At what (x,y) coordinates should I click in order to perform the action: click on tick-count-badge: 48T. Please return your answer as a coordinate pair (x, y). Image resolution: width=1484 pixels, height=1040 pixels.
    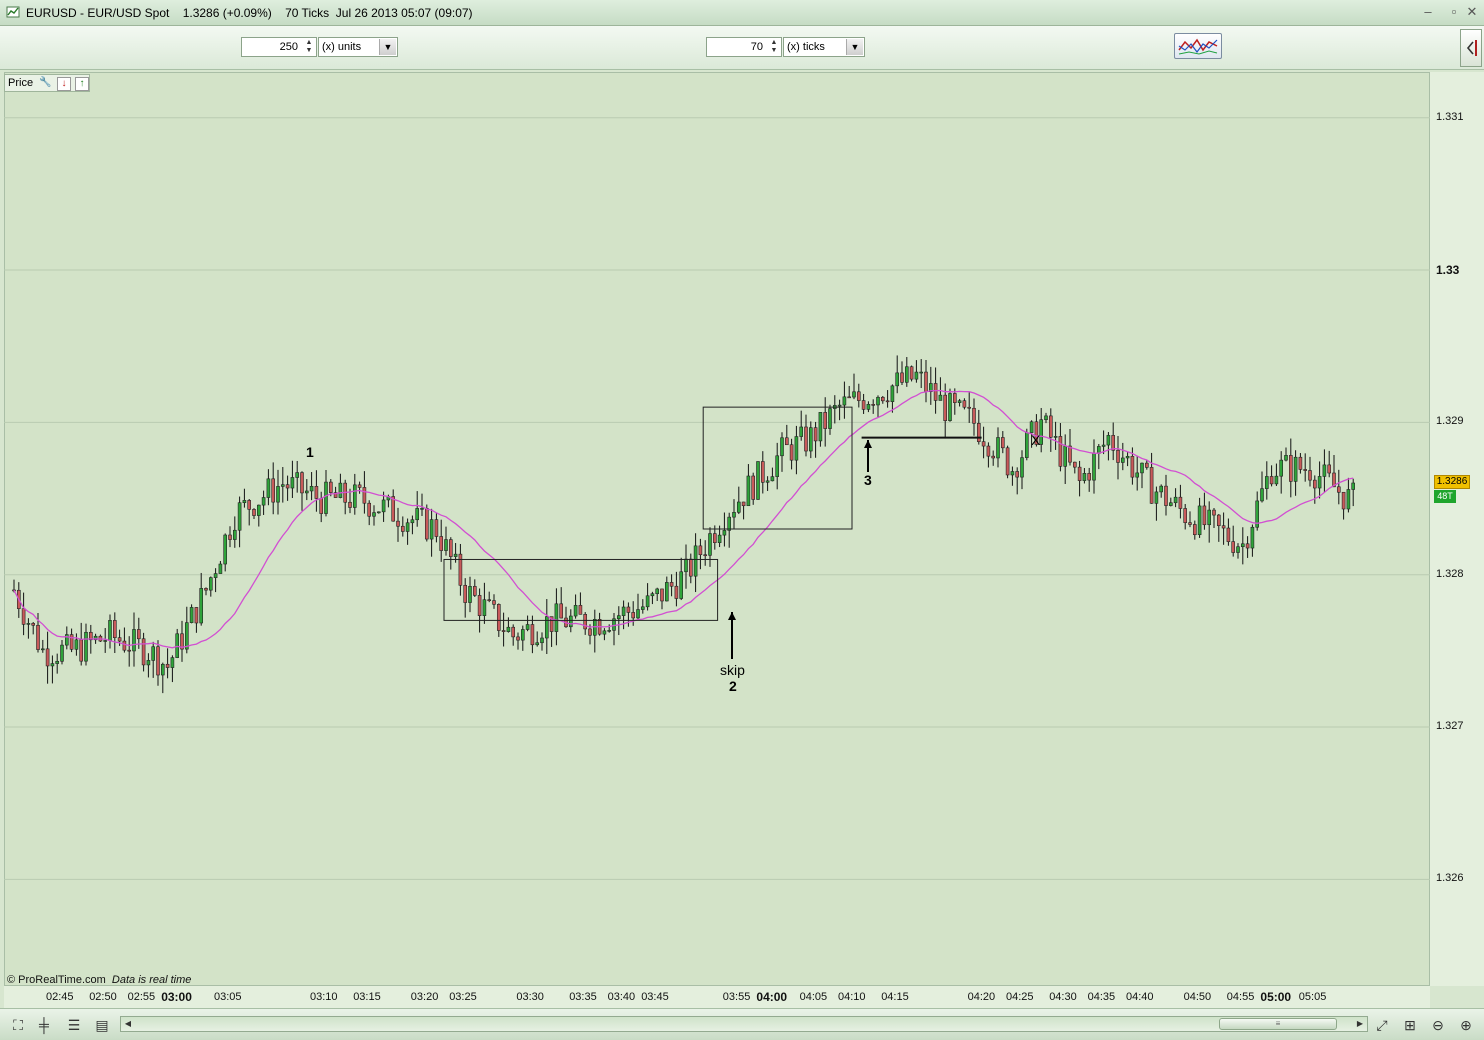
    Looking at the image, I should click on (1445, 496).